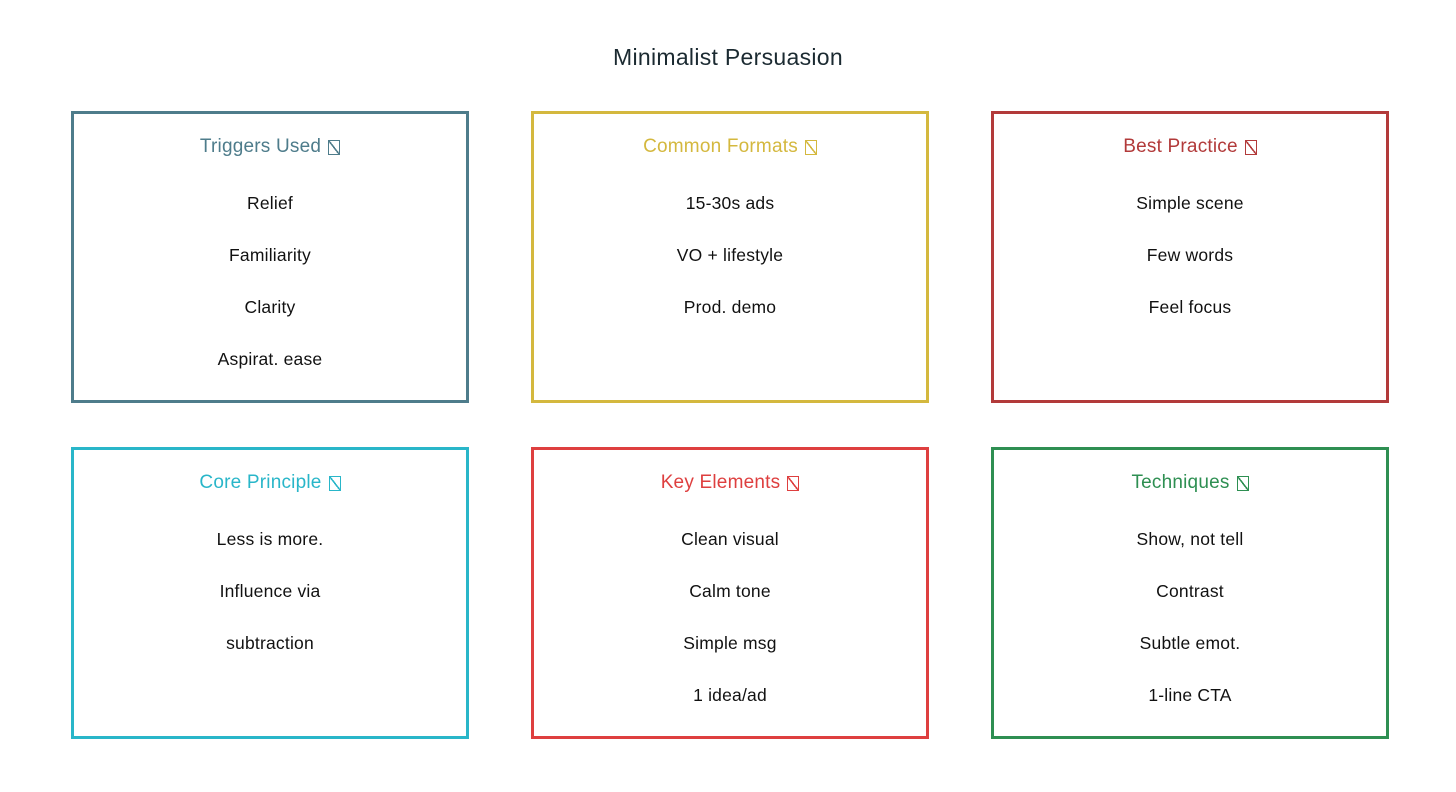 Image resolution: width=1456 pixels, height=792 pixels. Describe the element at coordinates (730, 590) in the screenshot. I see `card-item: Calm tone` at that location.